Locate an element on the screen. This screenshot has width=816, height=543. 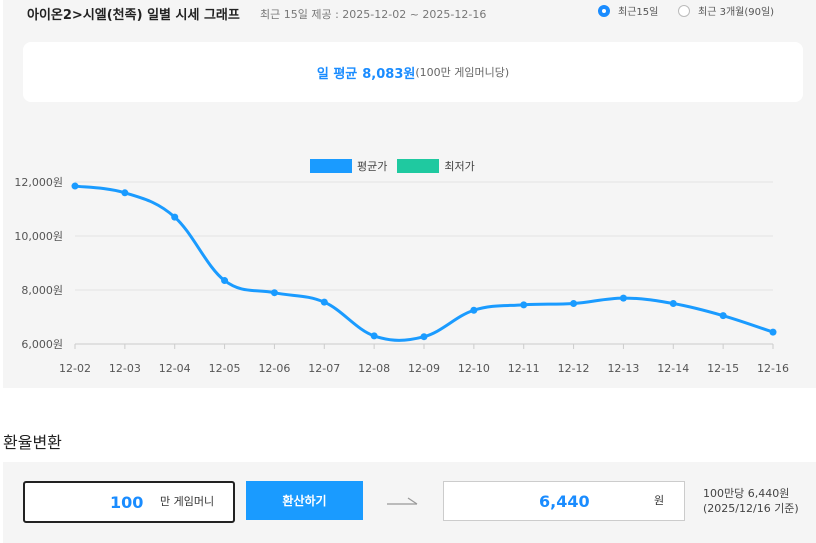
x-tick-label: 12-16 is located at coordinates (773, 368).